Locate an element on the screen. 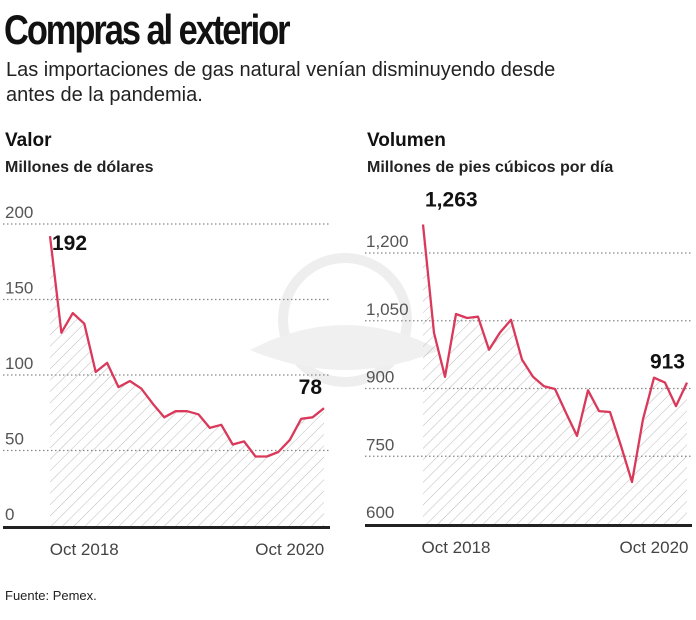  value-x-tick-label: Oct 2018 is located at coordinates (84, 549).